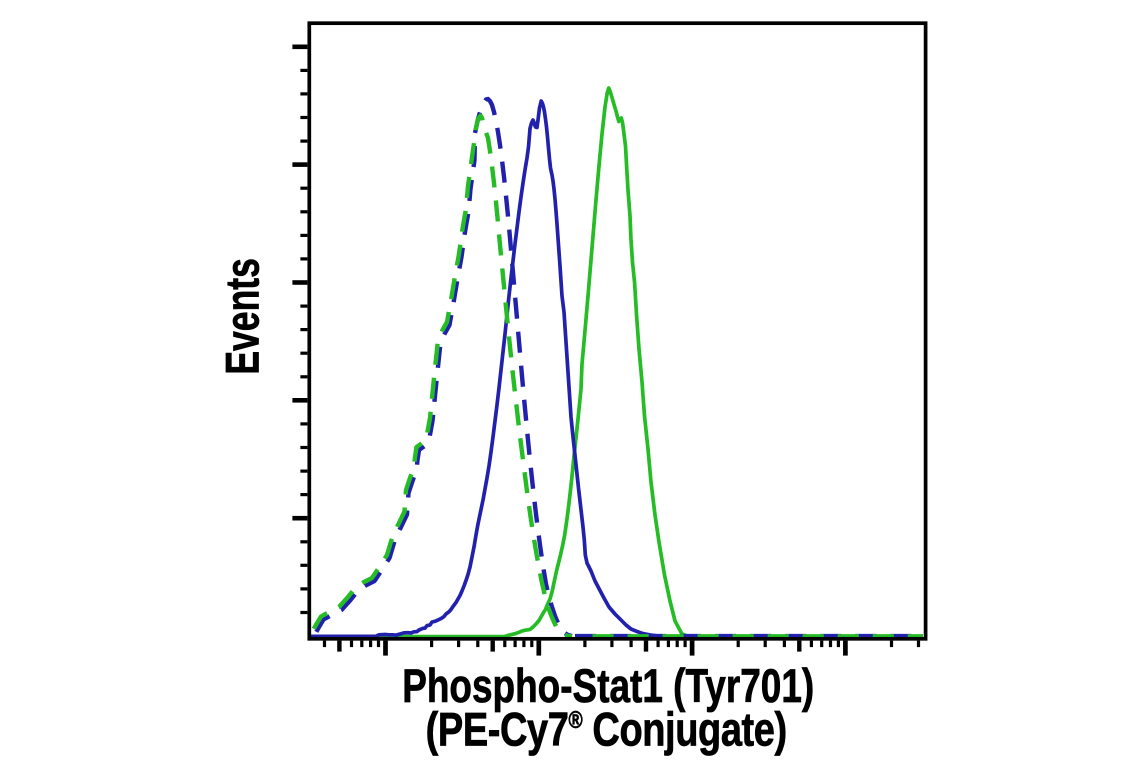 The width and height of the screenshot is (1141, 768). What do you see at coordinates (243, 316) in the screenshot?
I see `svg-text: Events` at bounding box center [243, 316].